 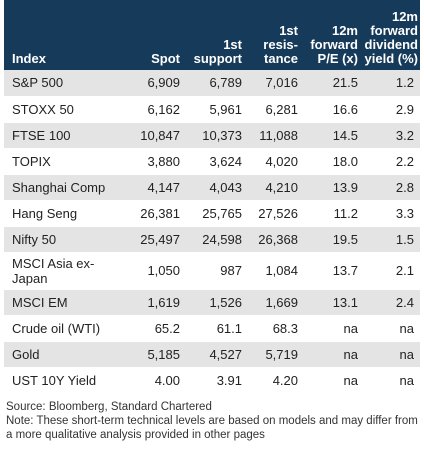 I want to click on table-row: Shanghai Comp 4,147 4,043 4,210 13.9 2.8, so click(x=212, y=187).